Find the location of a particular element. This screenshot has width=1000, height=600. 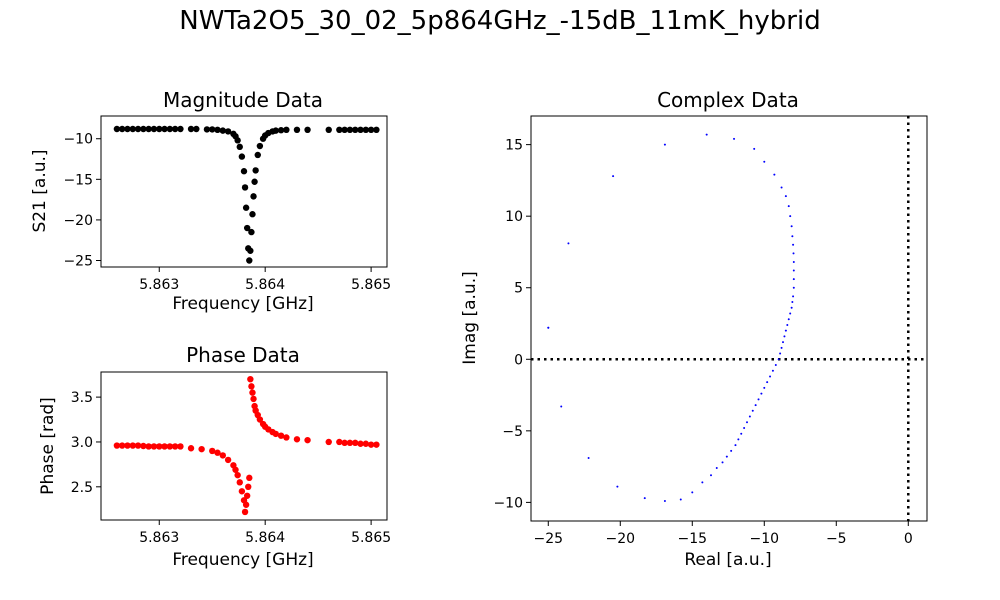

magnitude-ytick-label: −10 is located at coordinates (78, 140).